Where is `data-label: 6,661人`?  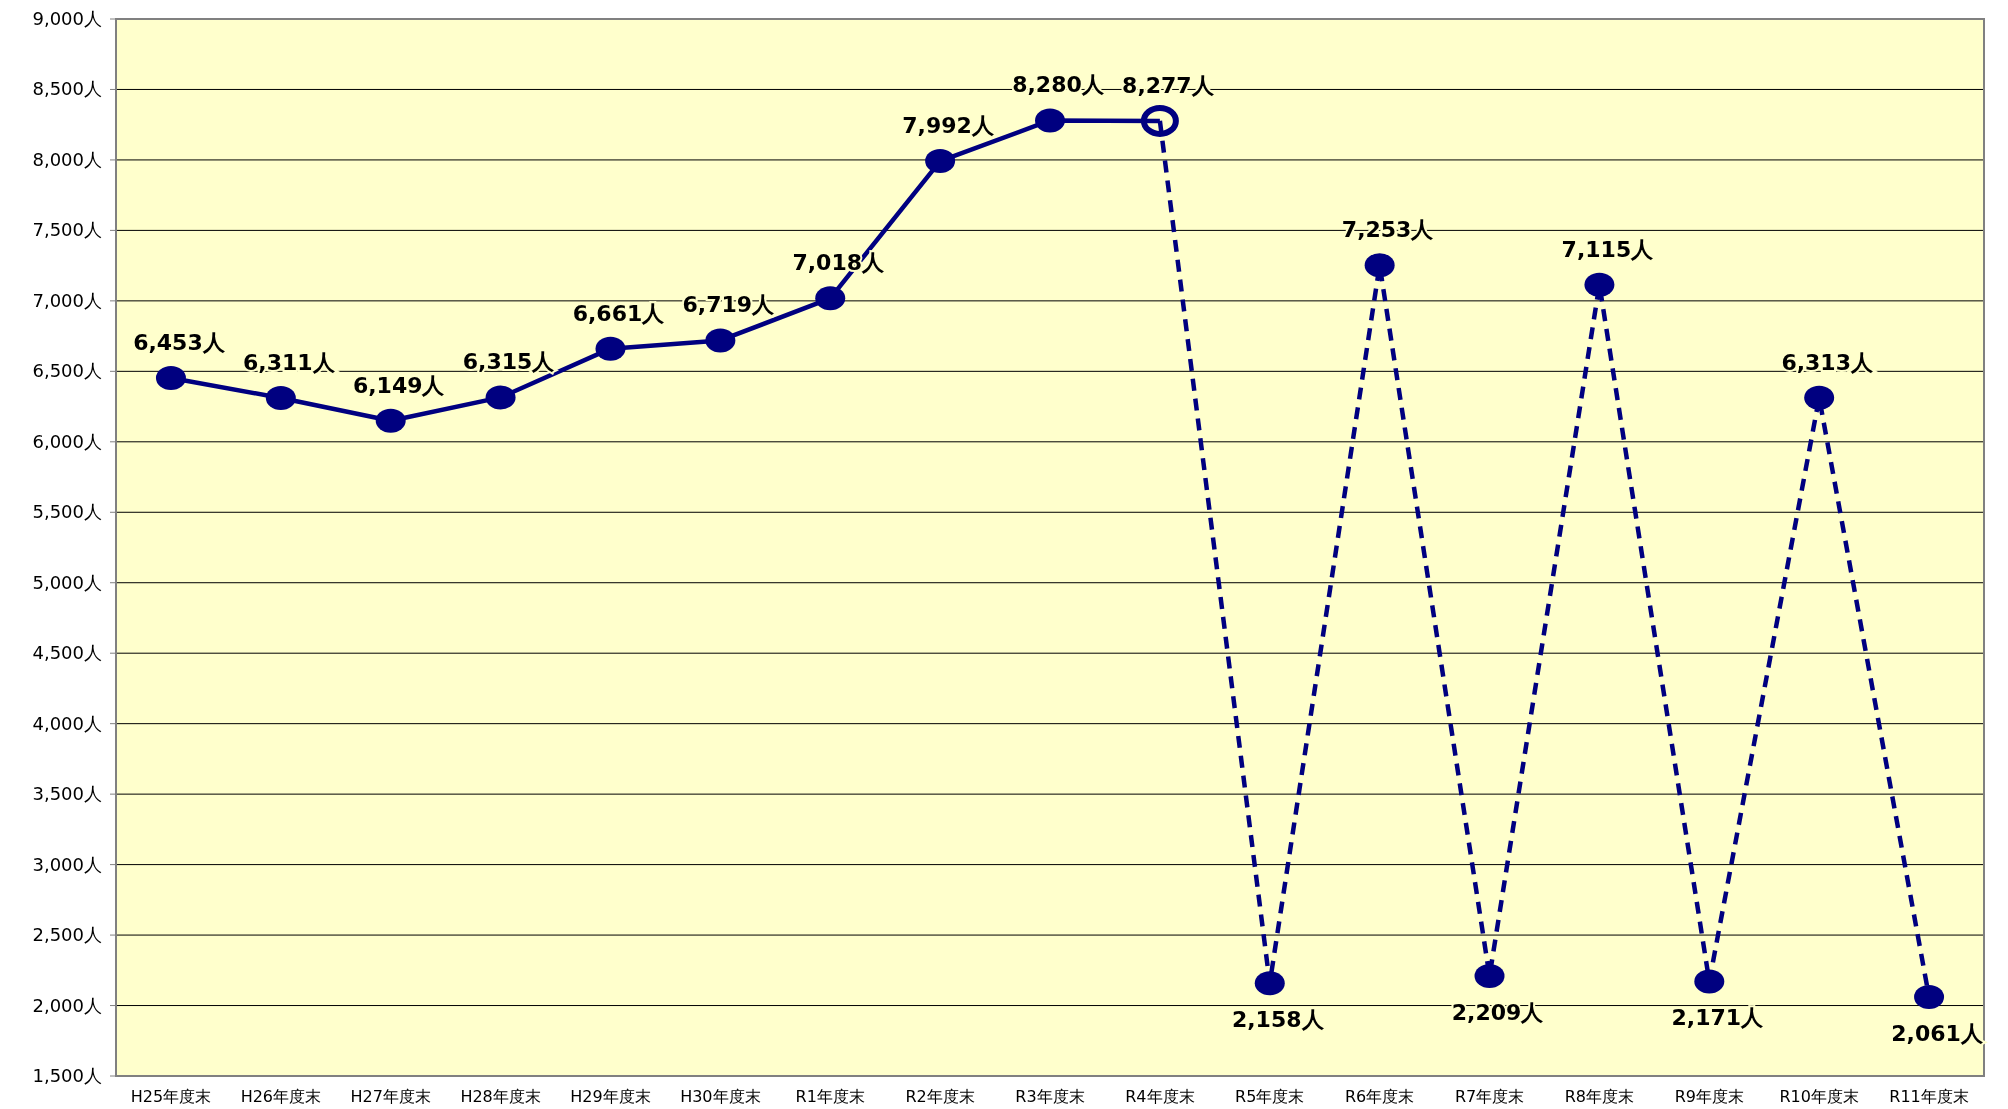
data-label: 6,661人 is located at coordinates (619, 313).